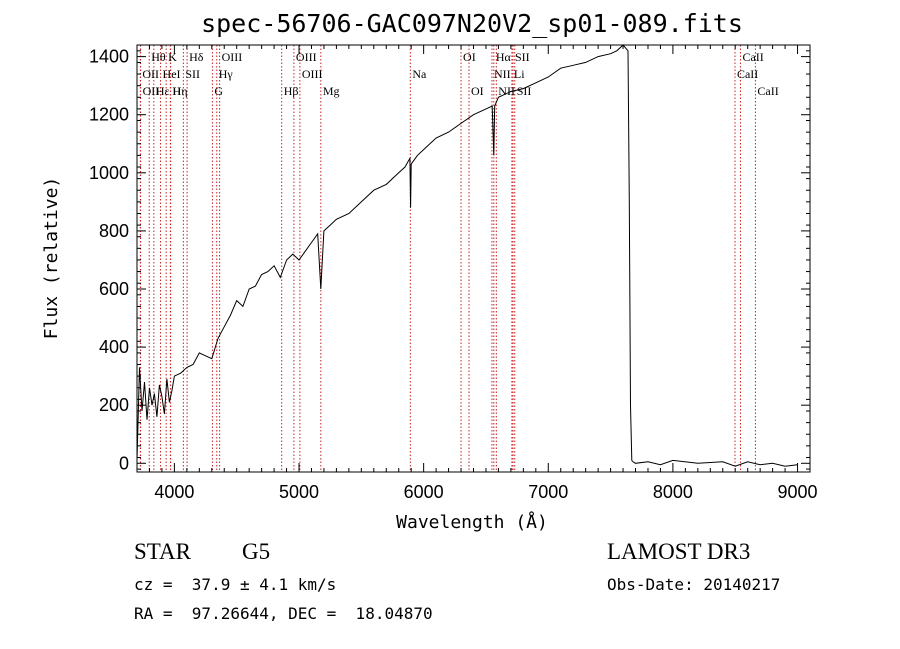 Image resolution: width=900 pixels, height=649 pixels. I want to click on spectral-line-label: Hδ, so click(196, 57).